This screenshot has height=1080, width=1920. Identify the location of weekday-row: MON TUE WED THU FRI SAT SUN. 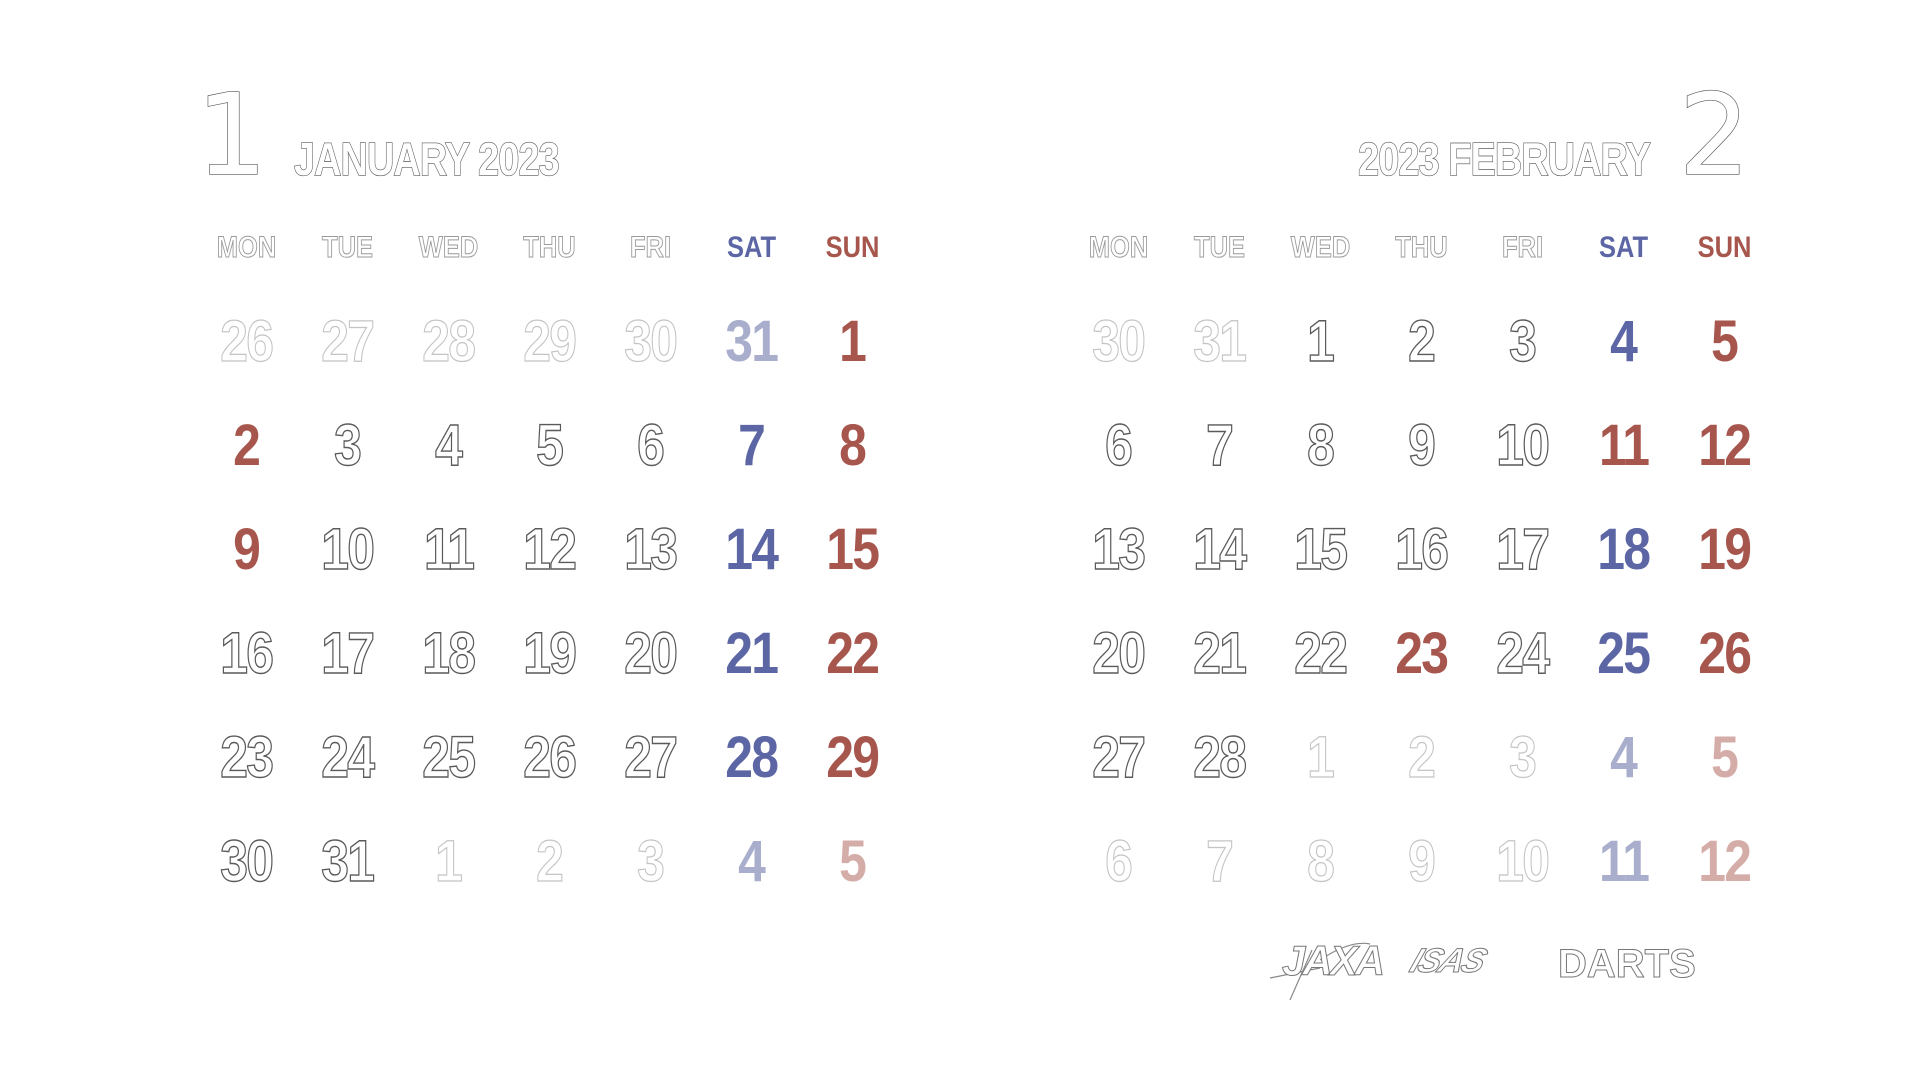
(1409, 248).